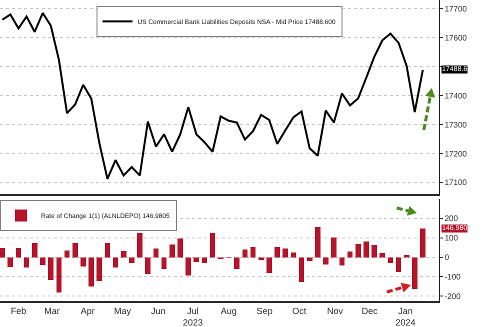 The image size is (485, 327). I want to click on y-tick-label: 17300, so click(456, 125).